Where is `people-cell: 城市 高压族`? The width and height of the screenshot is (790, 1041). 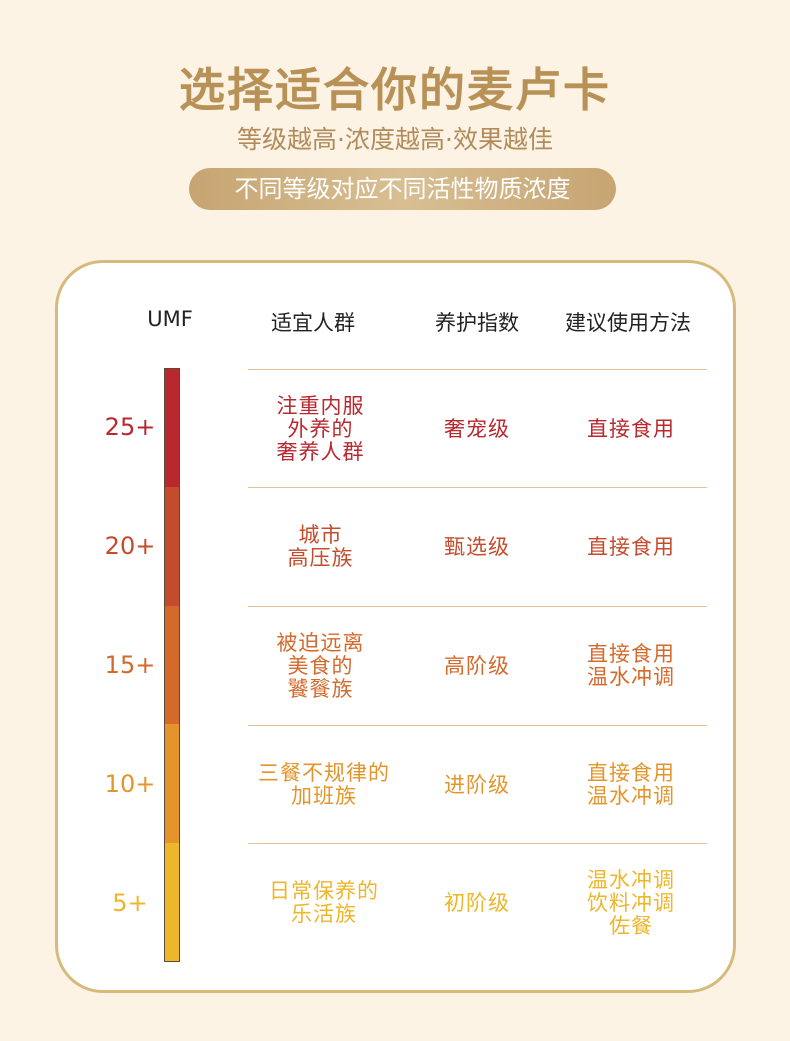 people-cell: 城市 高压族 is located at coordinates (320, 546).